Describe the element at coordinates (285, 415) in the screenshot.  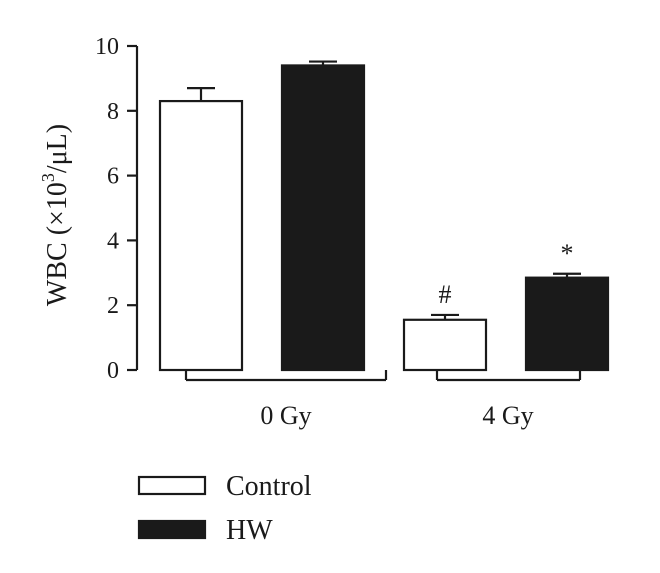
I see `x-category-label: 0 Gy` at that location.